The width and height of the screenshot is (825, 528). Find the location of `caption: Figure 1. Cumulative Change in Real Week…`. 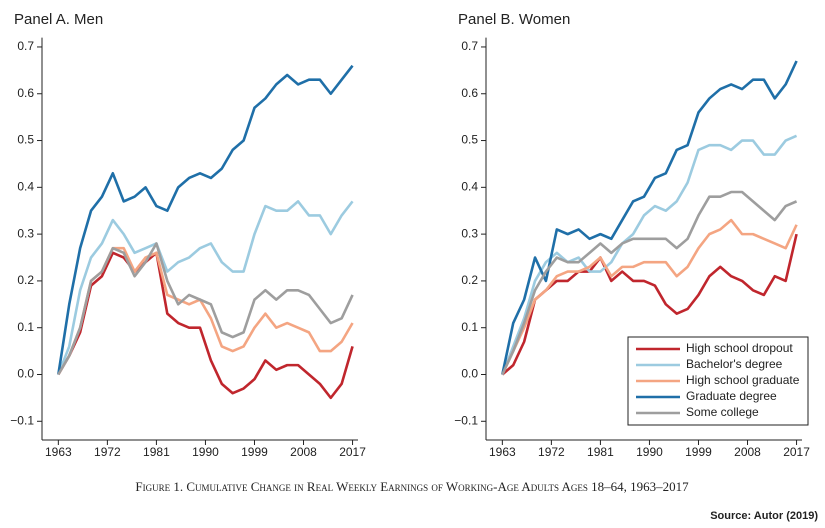

caption: Figure 1. Cumulative Change in Real Week… is located at coordinates (412, 486).